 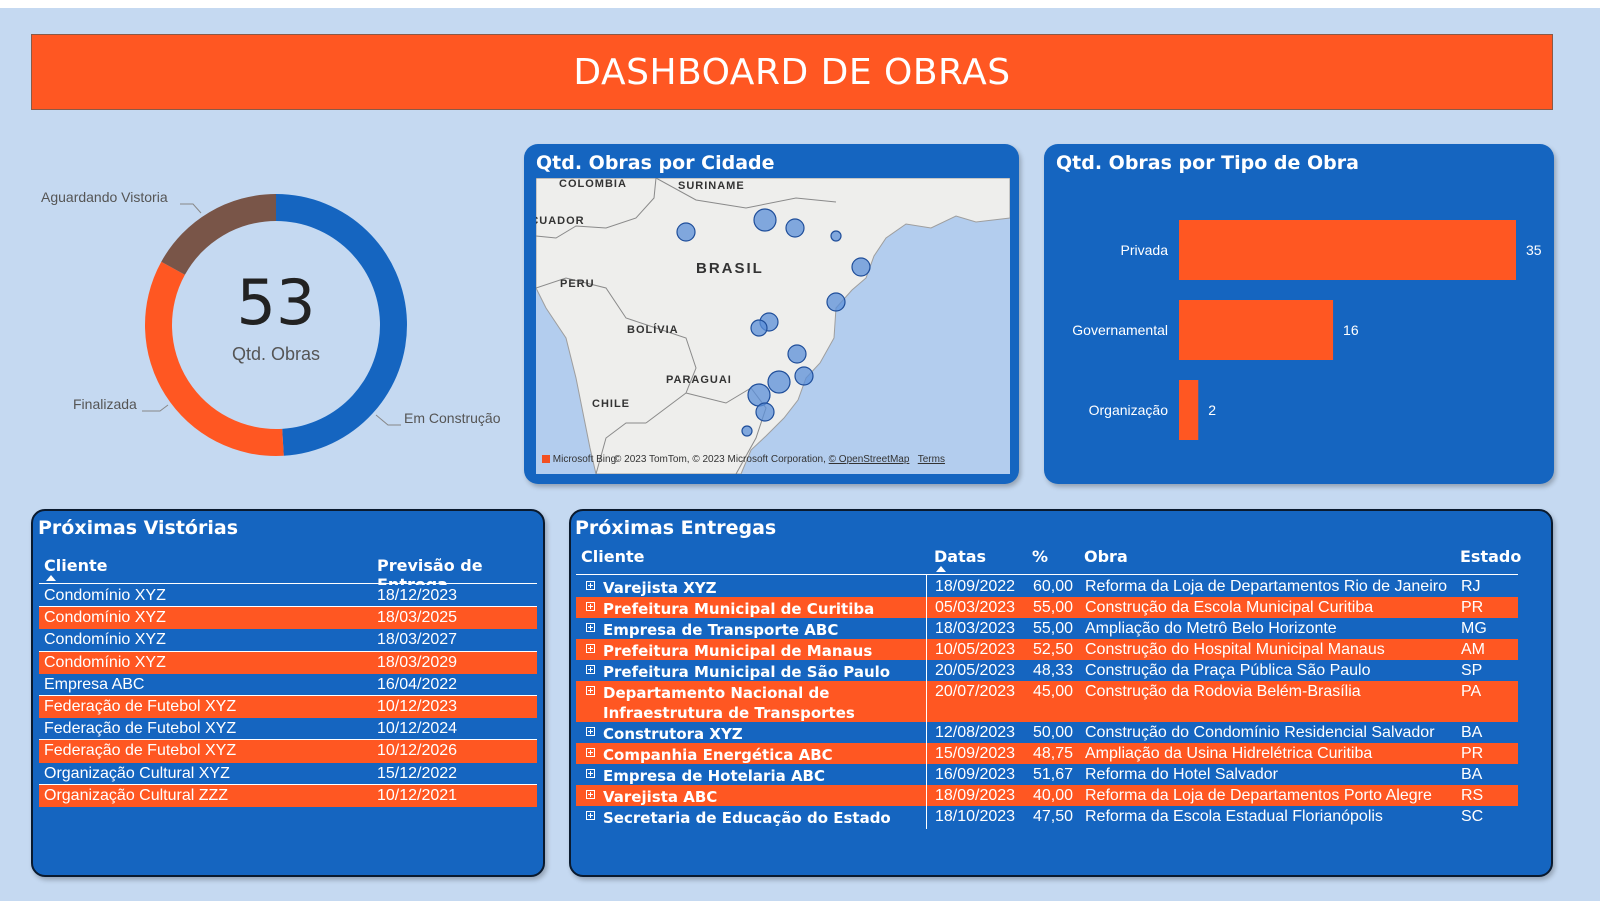 I want to click on map-osm-link: © OpenStreetMap, so click(x=869, y=459).